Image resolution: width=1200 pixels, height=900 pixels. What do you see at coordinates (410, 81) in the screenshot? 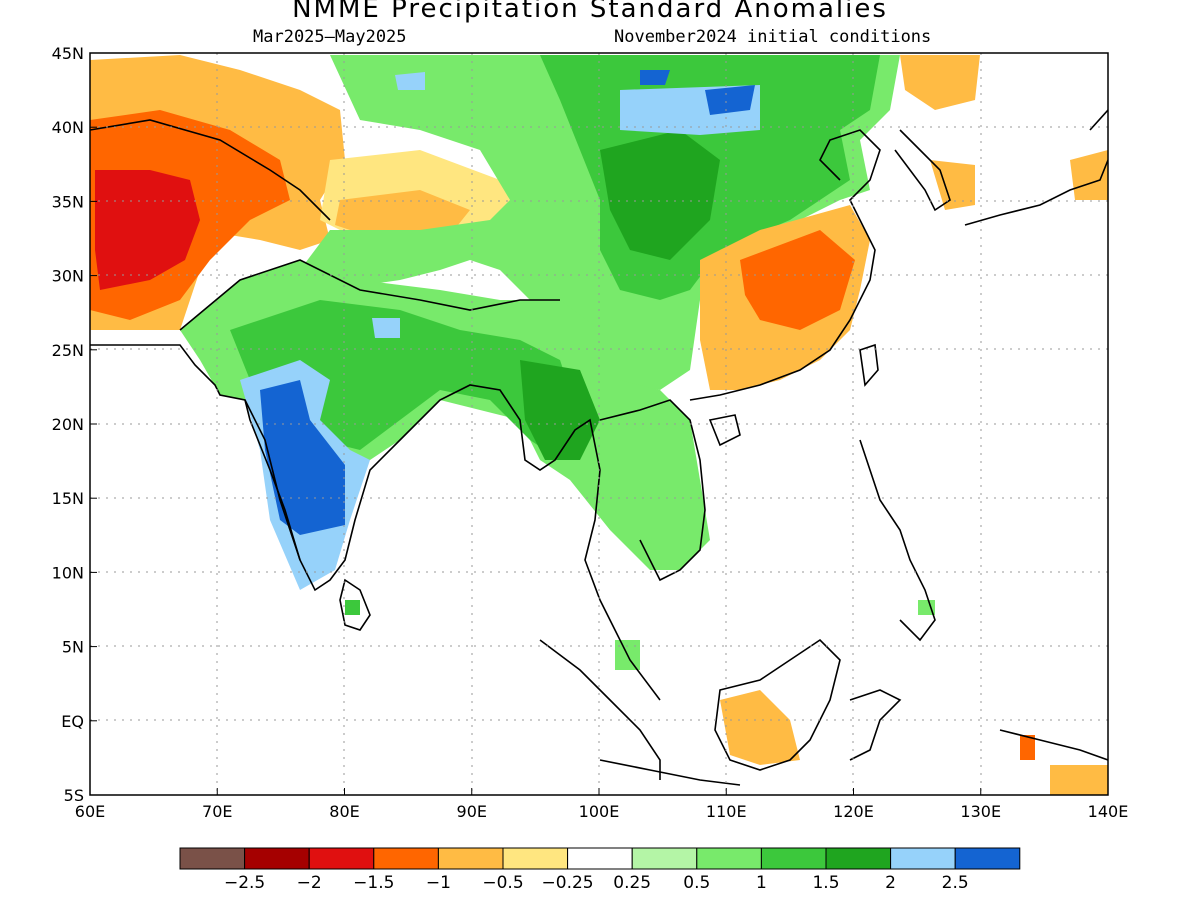
I see `wet-patch-xinjiang` at bounding box center [410, 81].